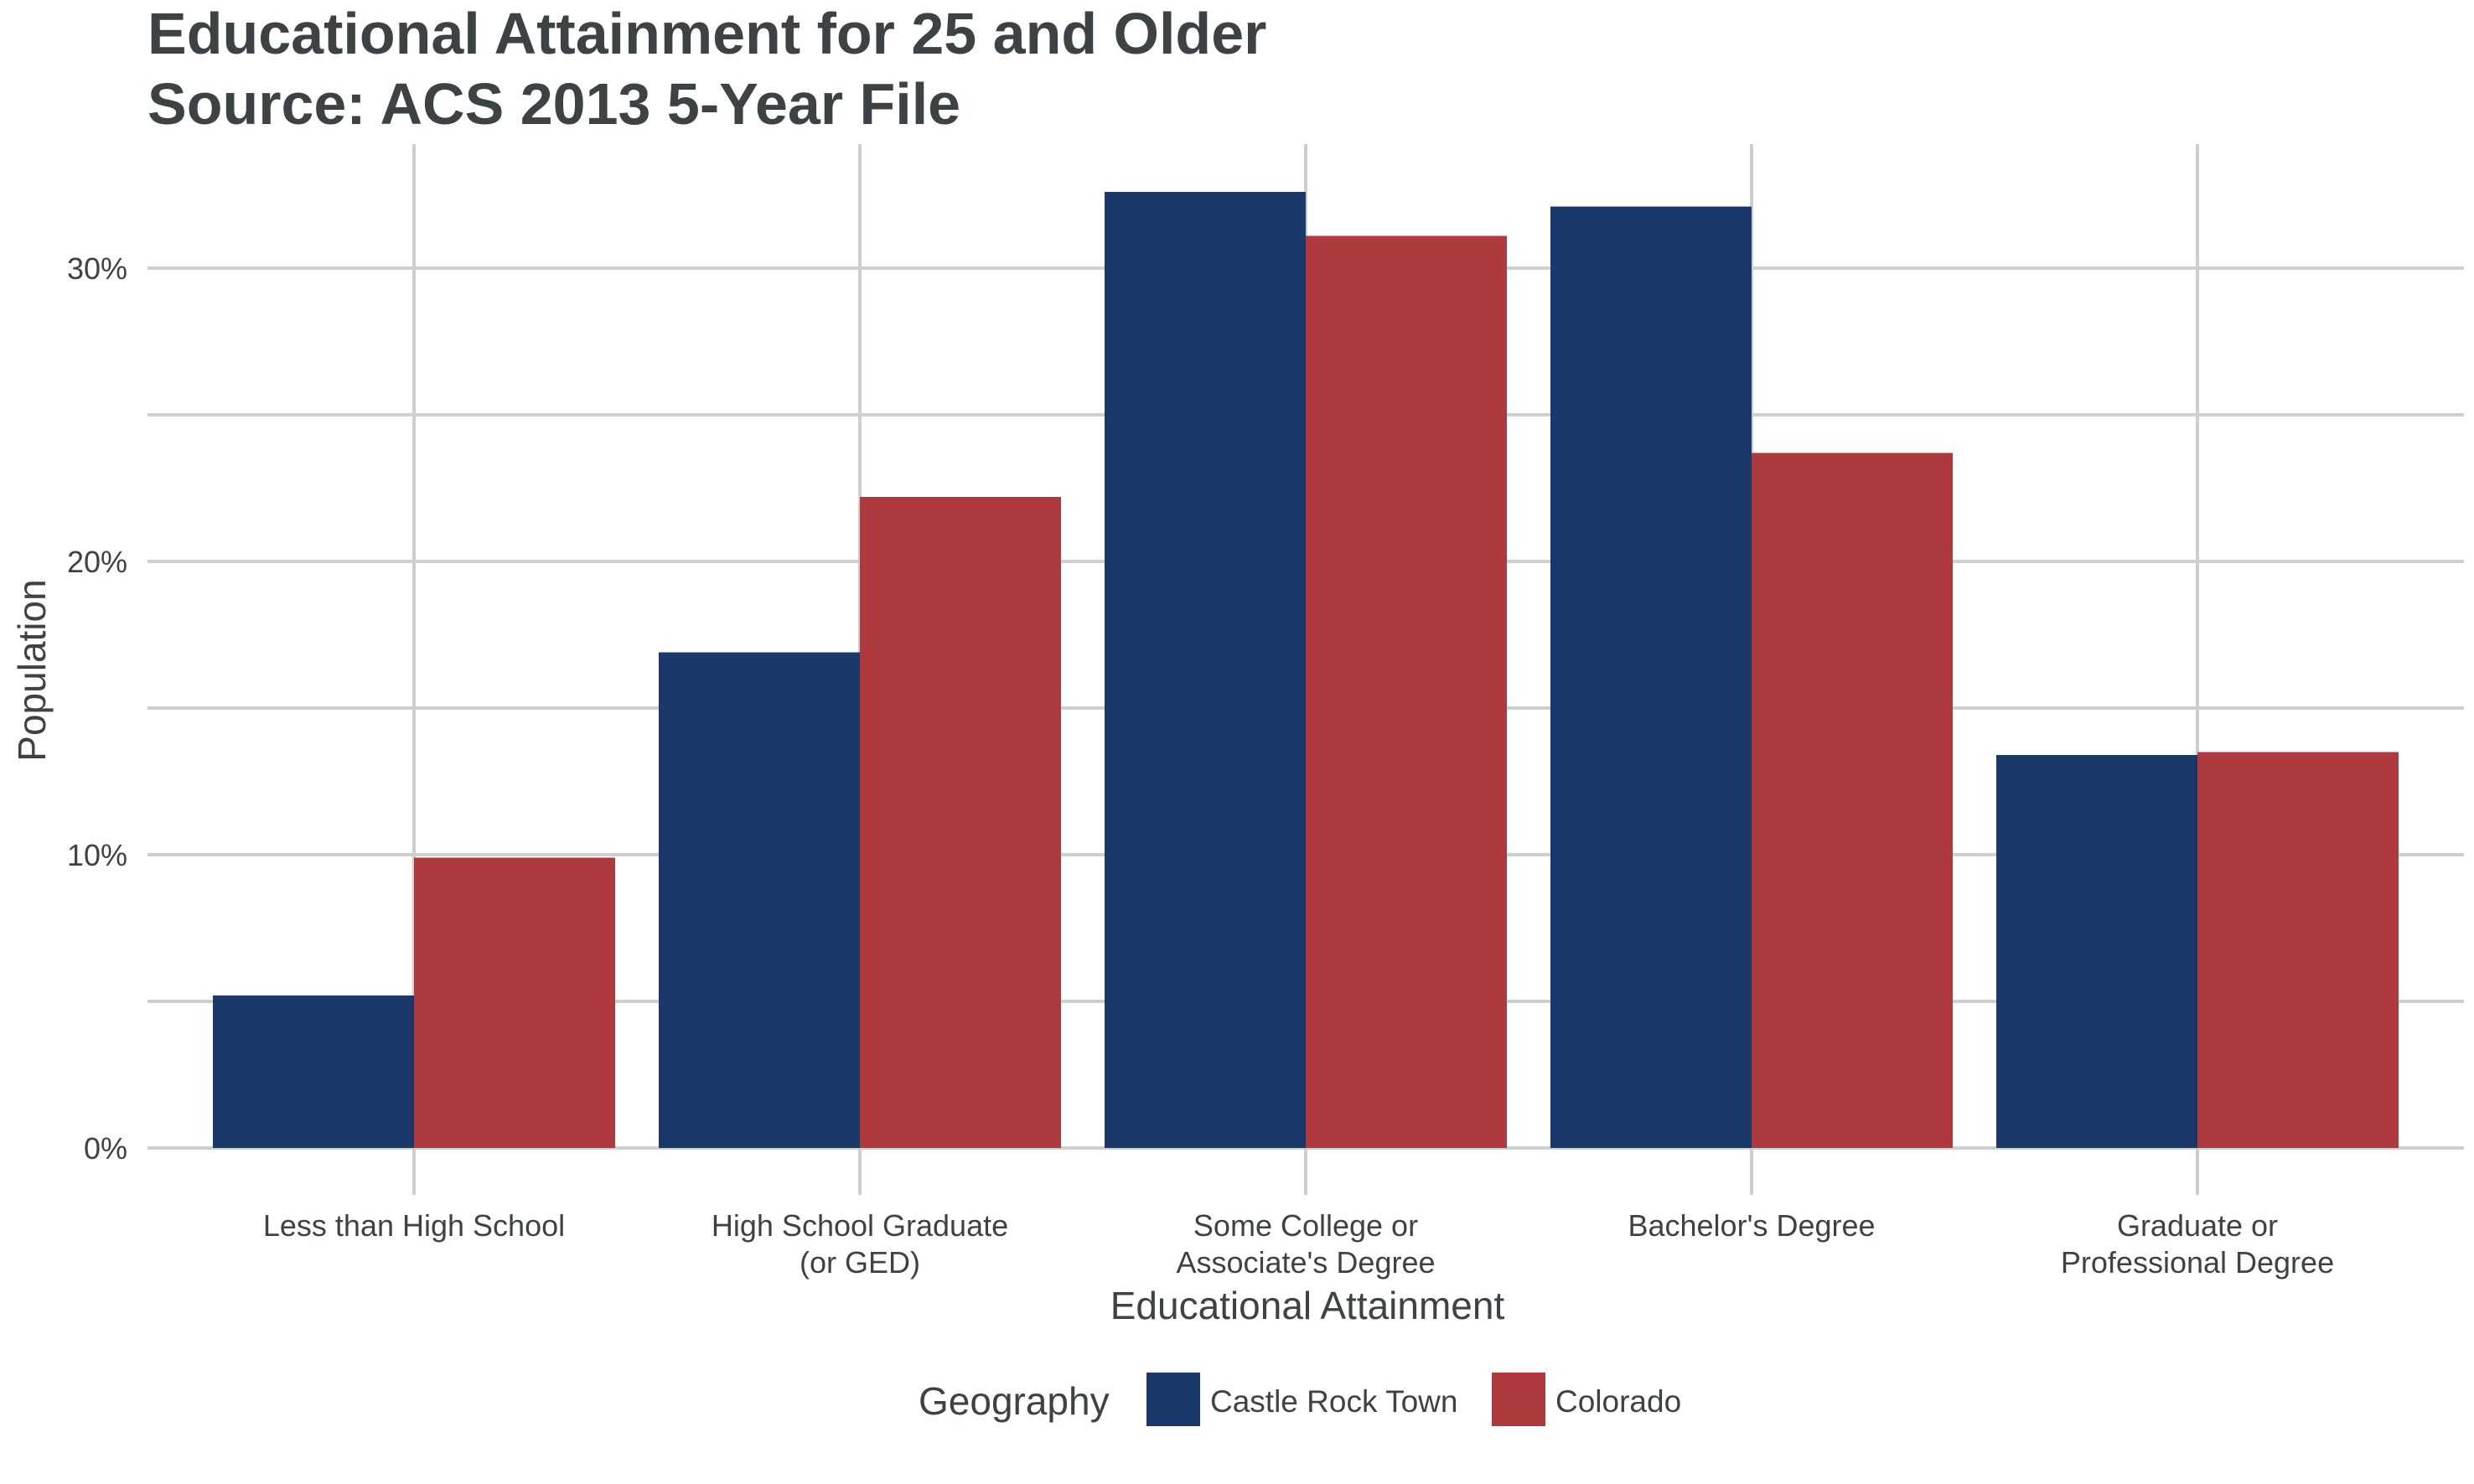  I want to click on chart-title: Educational Attainment for 25 and Older, so click(707, 33).